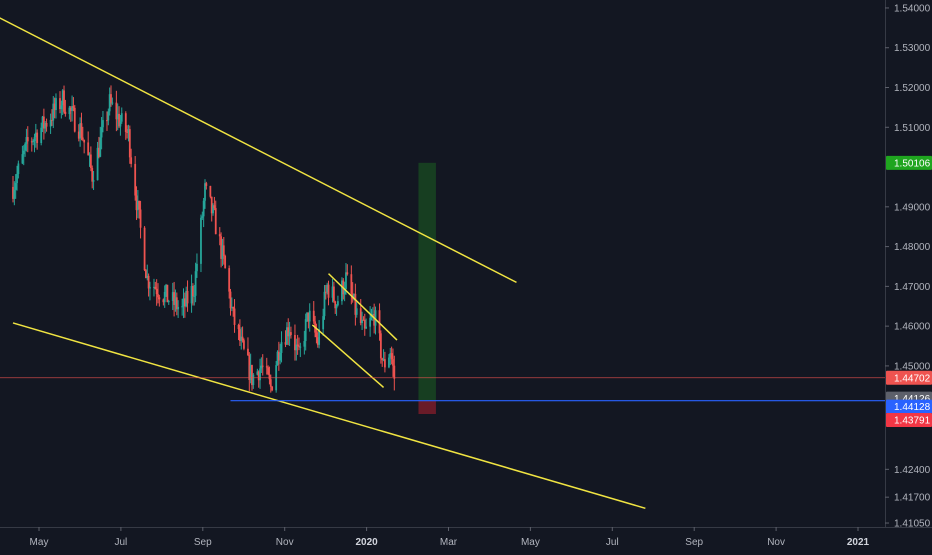 Image resolution: width=932 pixels, height=555 pixels. I want to click on price-tick-label: 1.42400, so click(912, 470).